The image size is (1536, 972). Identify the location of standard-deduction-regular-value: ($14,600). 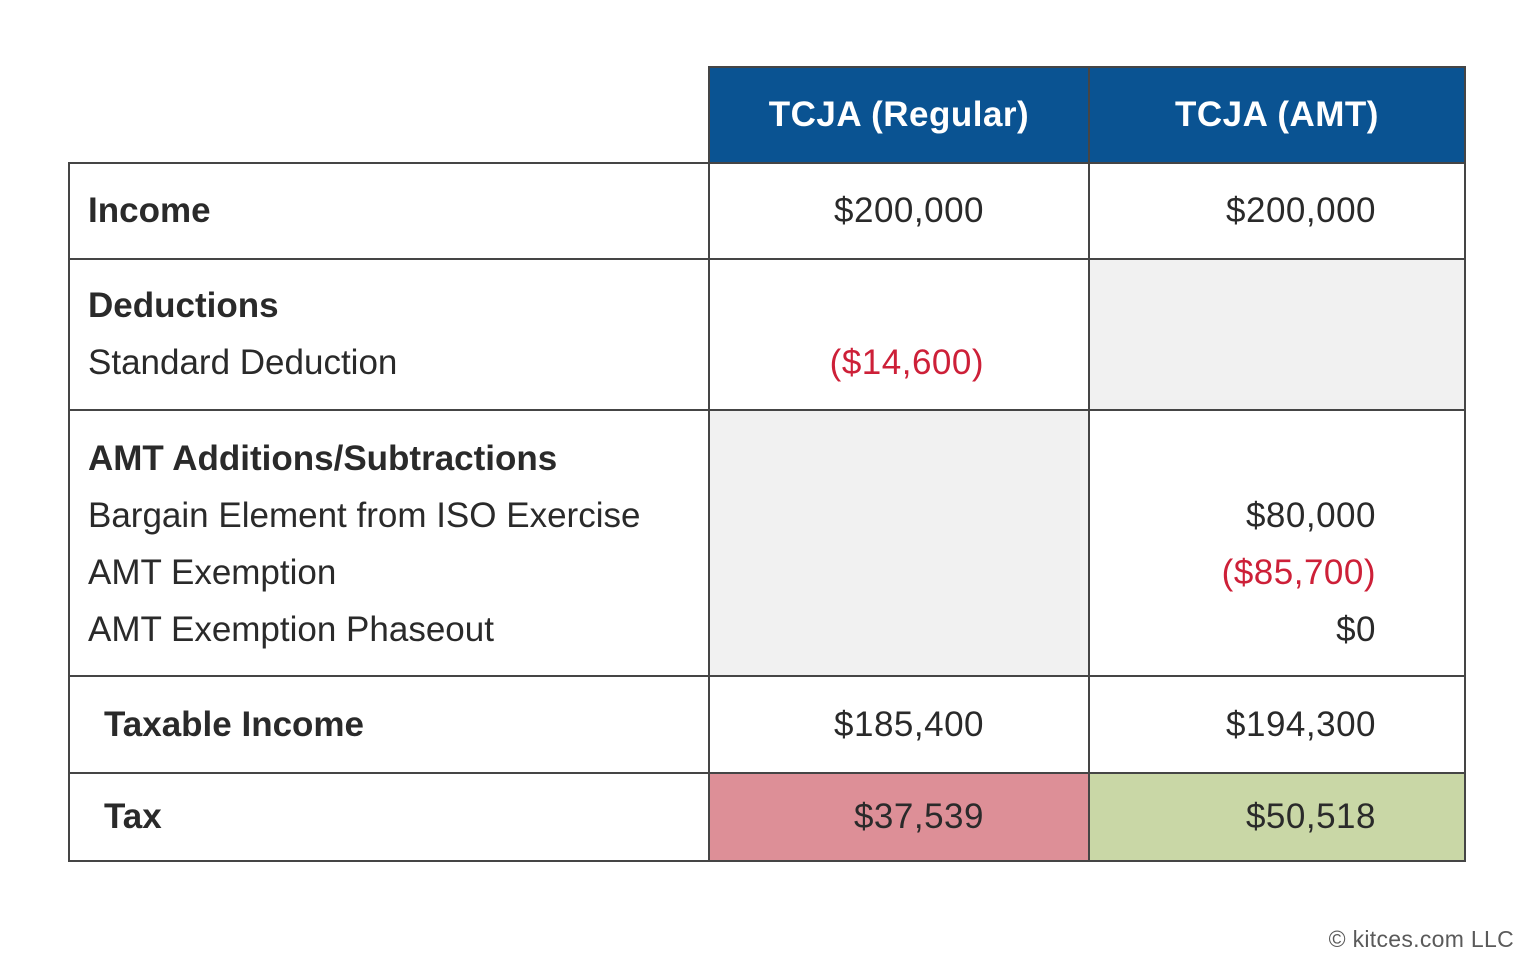
(906, 362).